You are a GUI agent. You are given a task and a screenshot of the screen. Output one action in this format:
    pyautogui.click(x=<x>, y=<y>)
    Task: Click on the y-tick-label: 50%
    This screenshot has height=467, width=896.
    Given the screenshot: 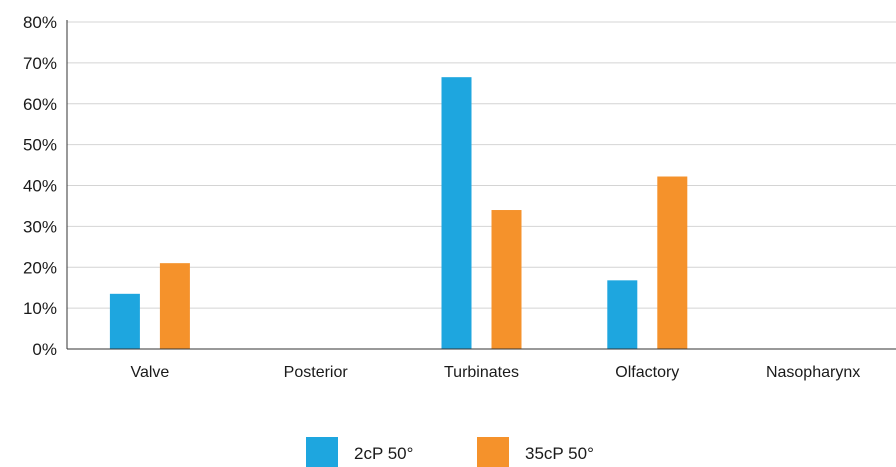 What is the action you would take?
    pyautogui.click(x=40, y=145)
    